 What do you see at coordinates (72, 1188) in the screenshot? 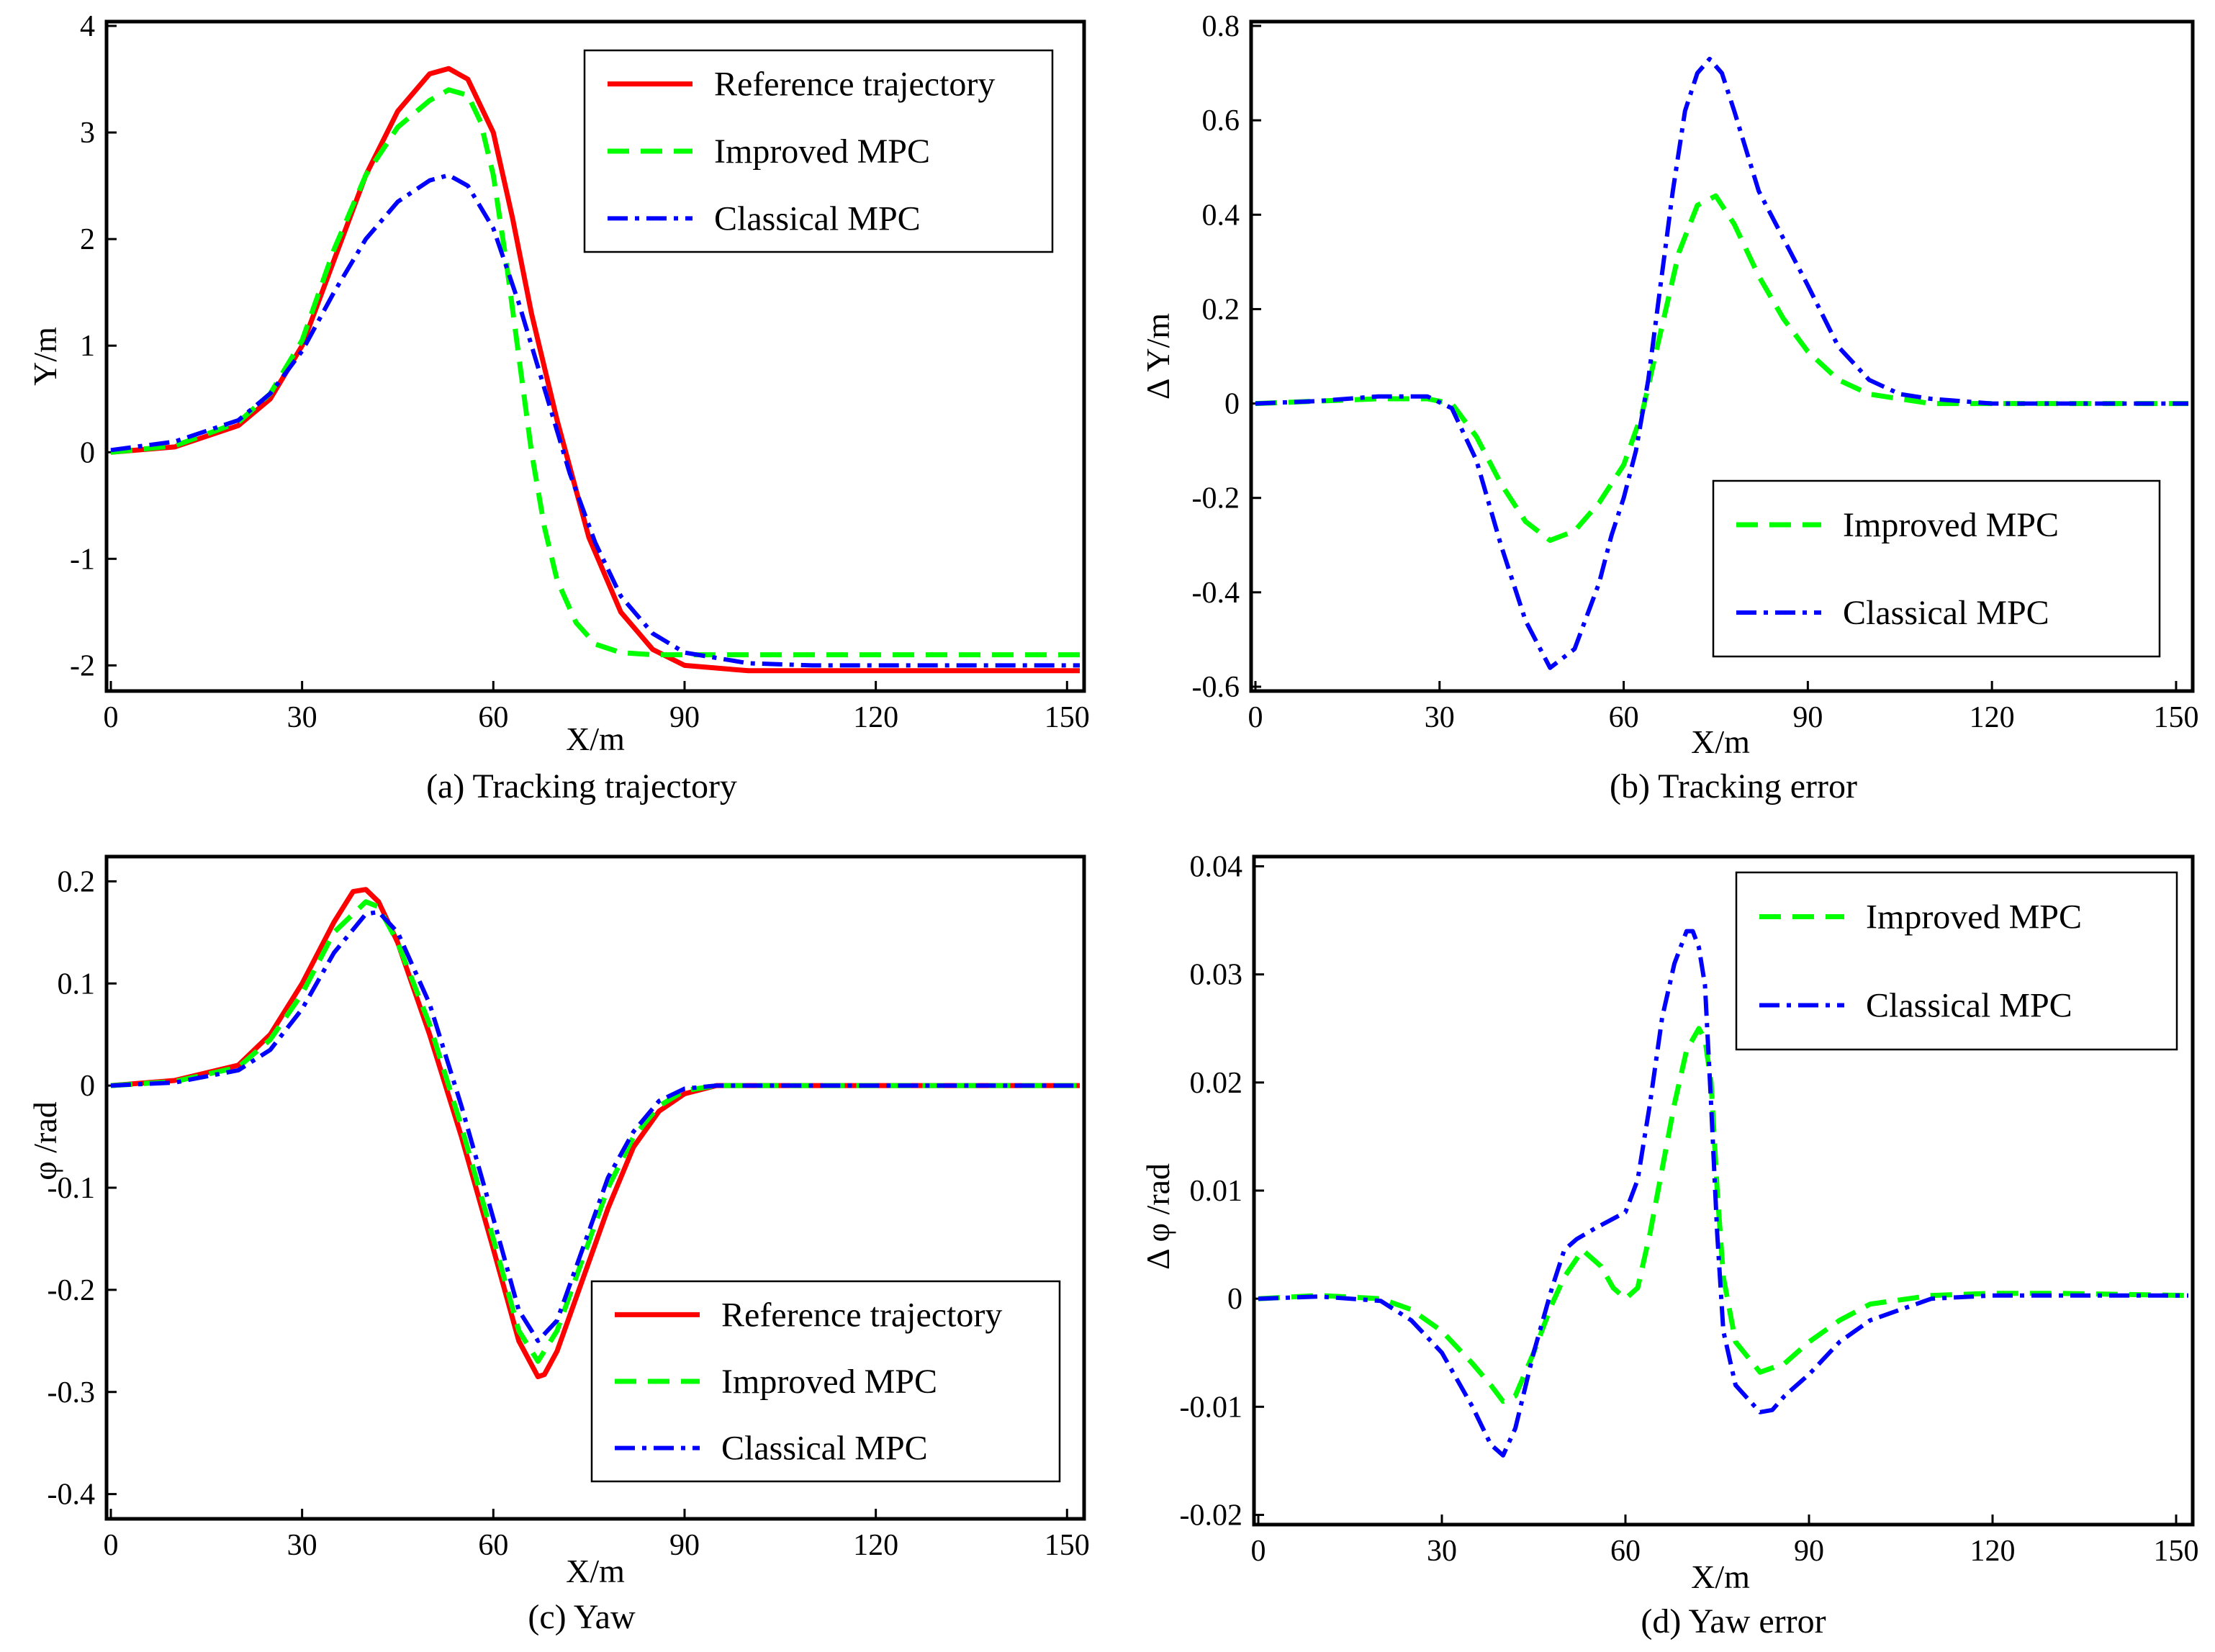
I see `y-tick-label: -0.1` at bounding box center [72, 1188].